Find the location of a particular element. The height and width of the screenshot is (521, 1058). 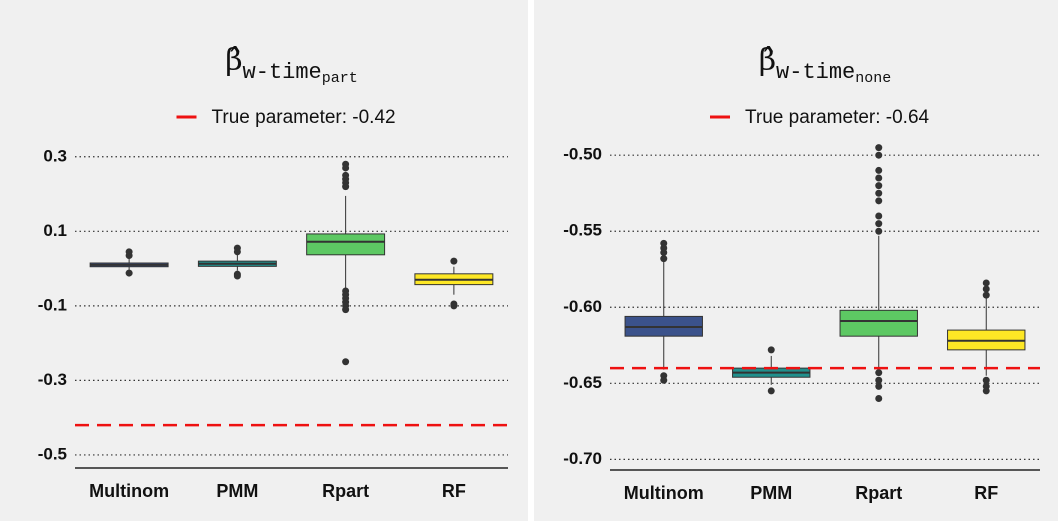

legend-label: True parameter: -0.42 is located at coordinates (304, 117).